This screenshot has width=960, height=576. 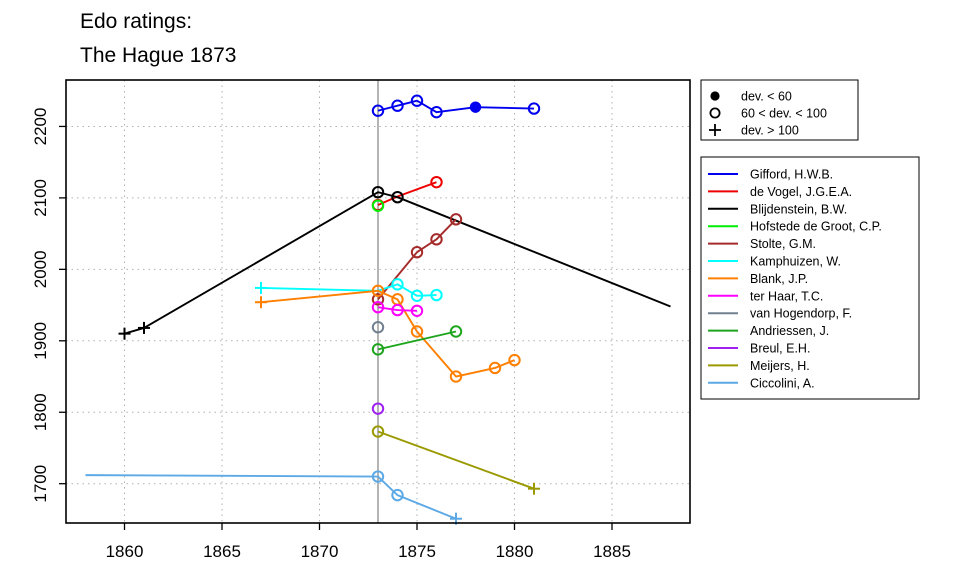 What do you see at coordinates (780, 349) in the screenshot?
I see `legend-label: Breul, E.H.` at bounding box center [780, 349].